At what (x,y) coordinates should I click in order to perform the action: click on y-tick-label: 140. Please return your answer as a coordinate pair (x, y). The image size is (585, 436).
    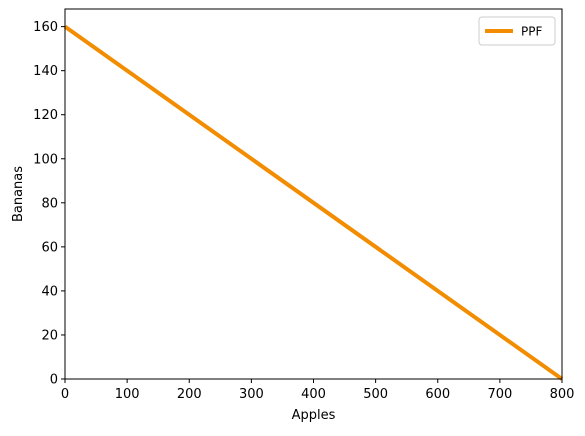
    Looking at the image, I should click on (45, 71).